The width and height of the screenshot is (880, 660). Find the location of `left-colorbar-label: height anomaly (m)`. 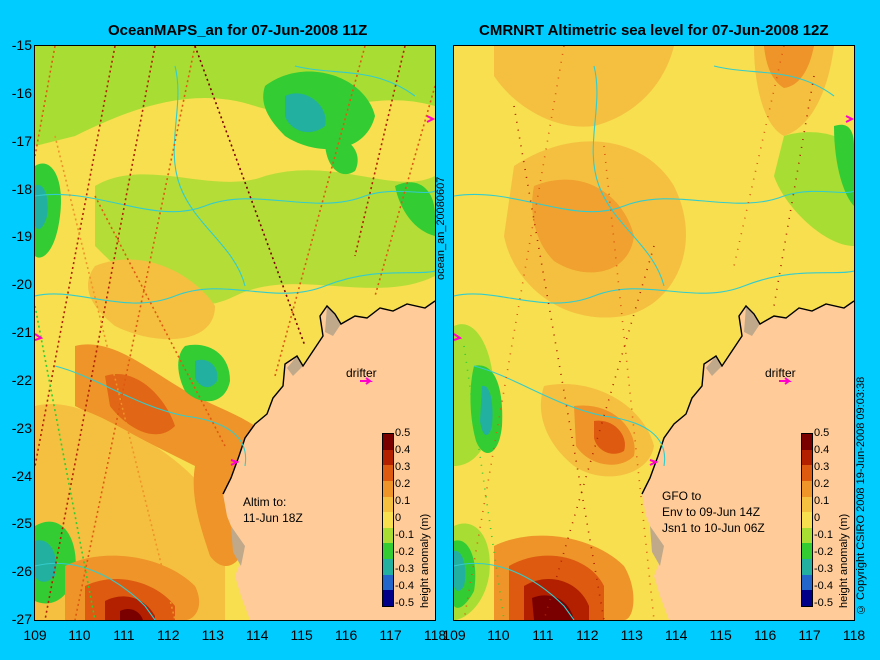

left-colorbar-label: height anomaly (m) is located at coordinates (425, 560).